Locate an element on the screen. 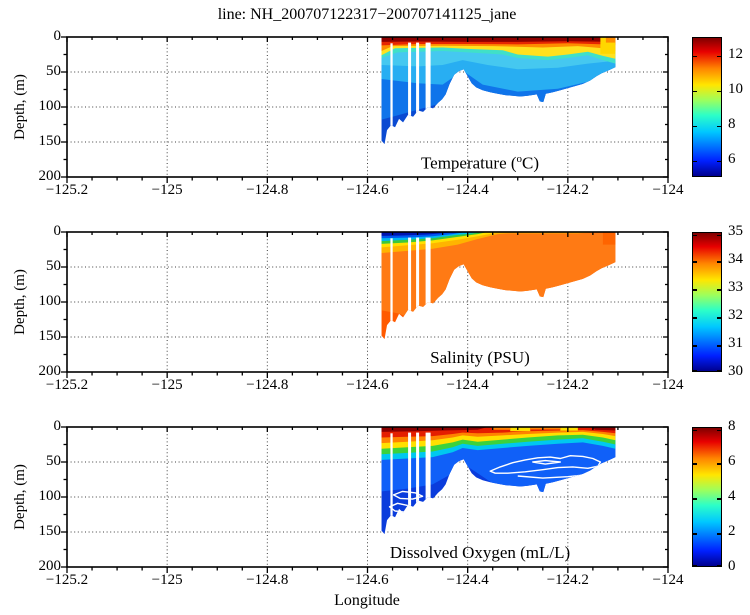 The height and width of the screenshot is (615, 750). colorbar-tick-label: 8 is located at coordinates (732, 123).